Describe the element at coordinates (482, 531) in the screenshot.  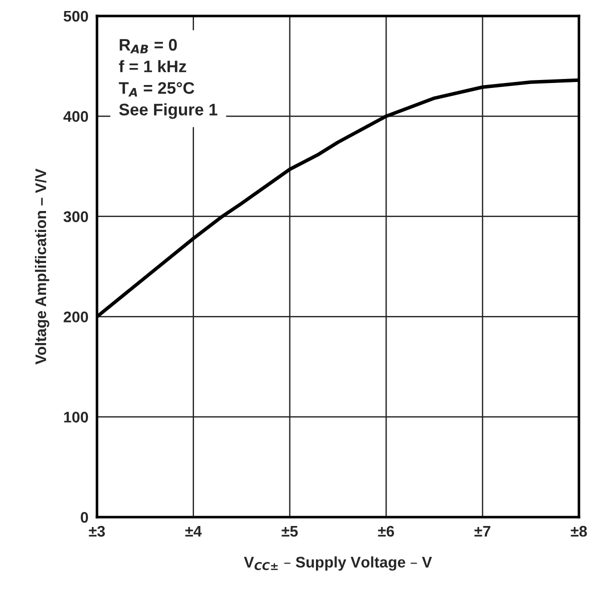
I see `x-tick-label: ±7` at that location.